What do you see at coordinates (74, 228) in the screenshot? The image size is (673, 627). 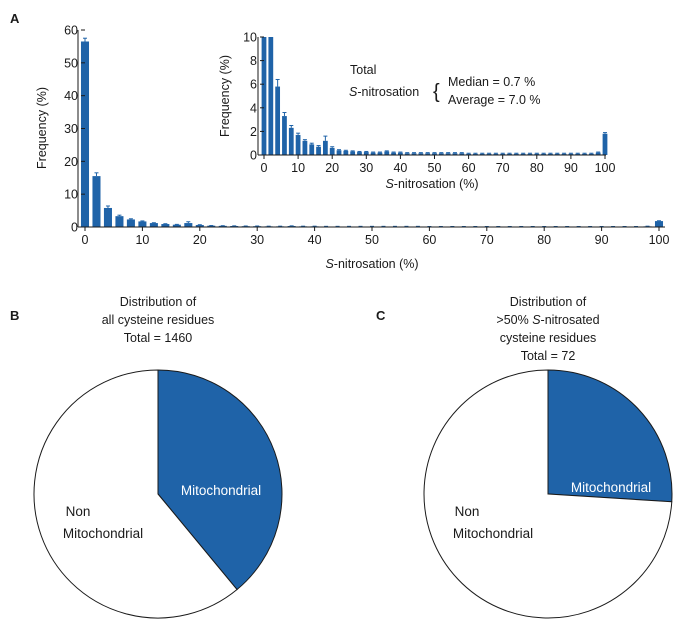 I see `main-y-tick-label-0: 0` at bounding box center [74, 228].